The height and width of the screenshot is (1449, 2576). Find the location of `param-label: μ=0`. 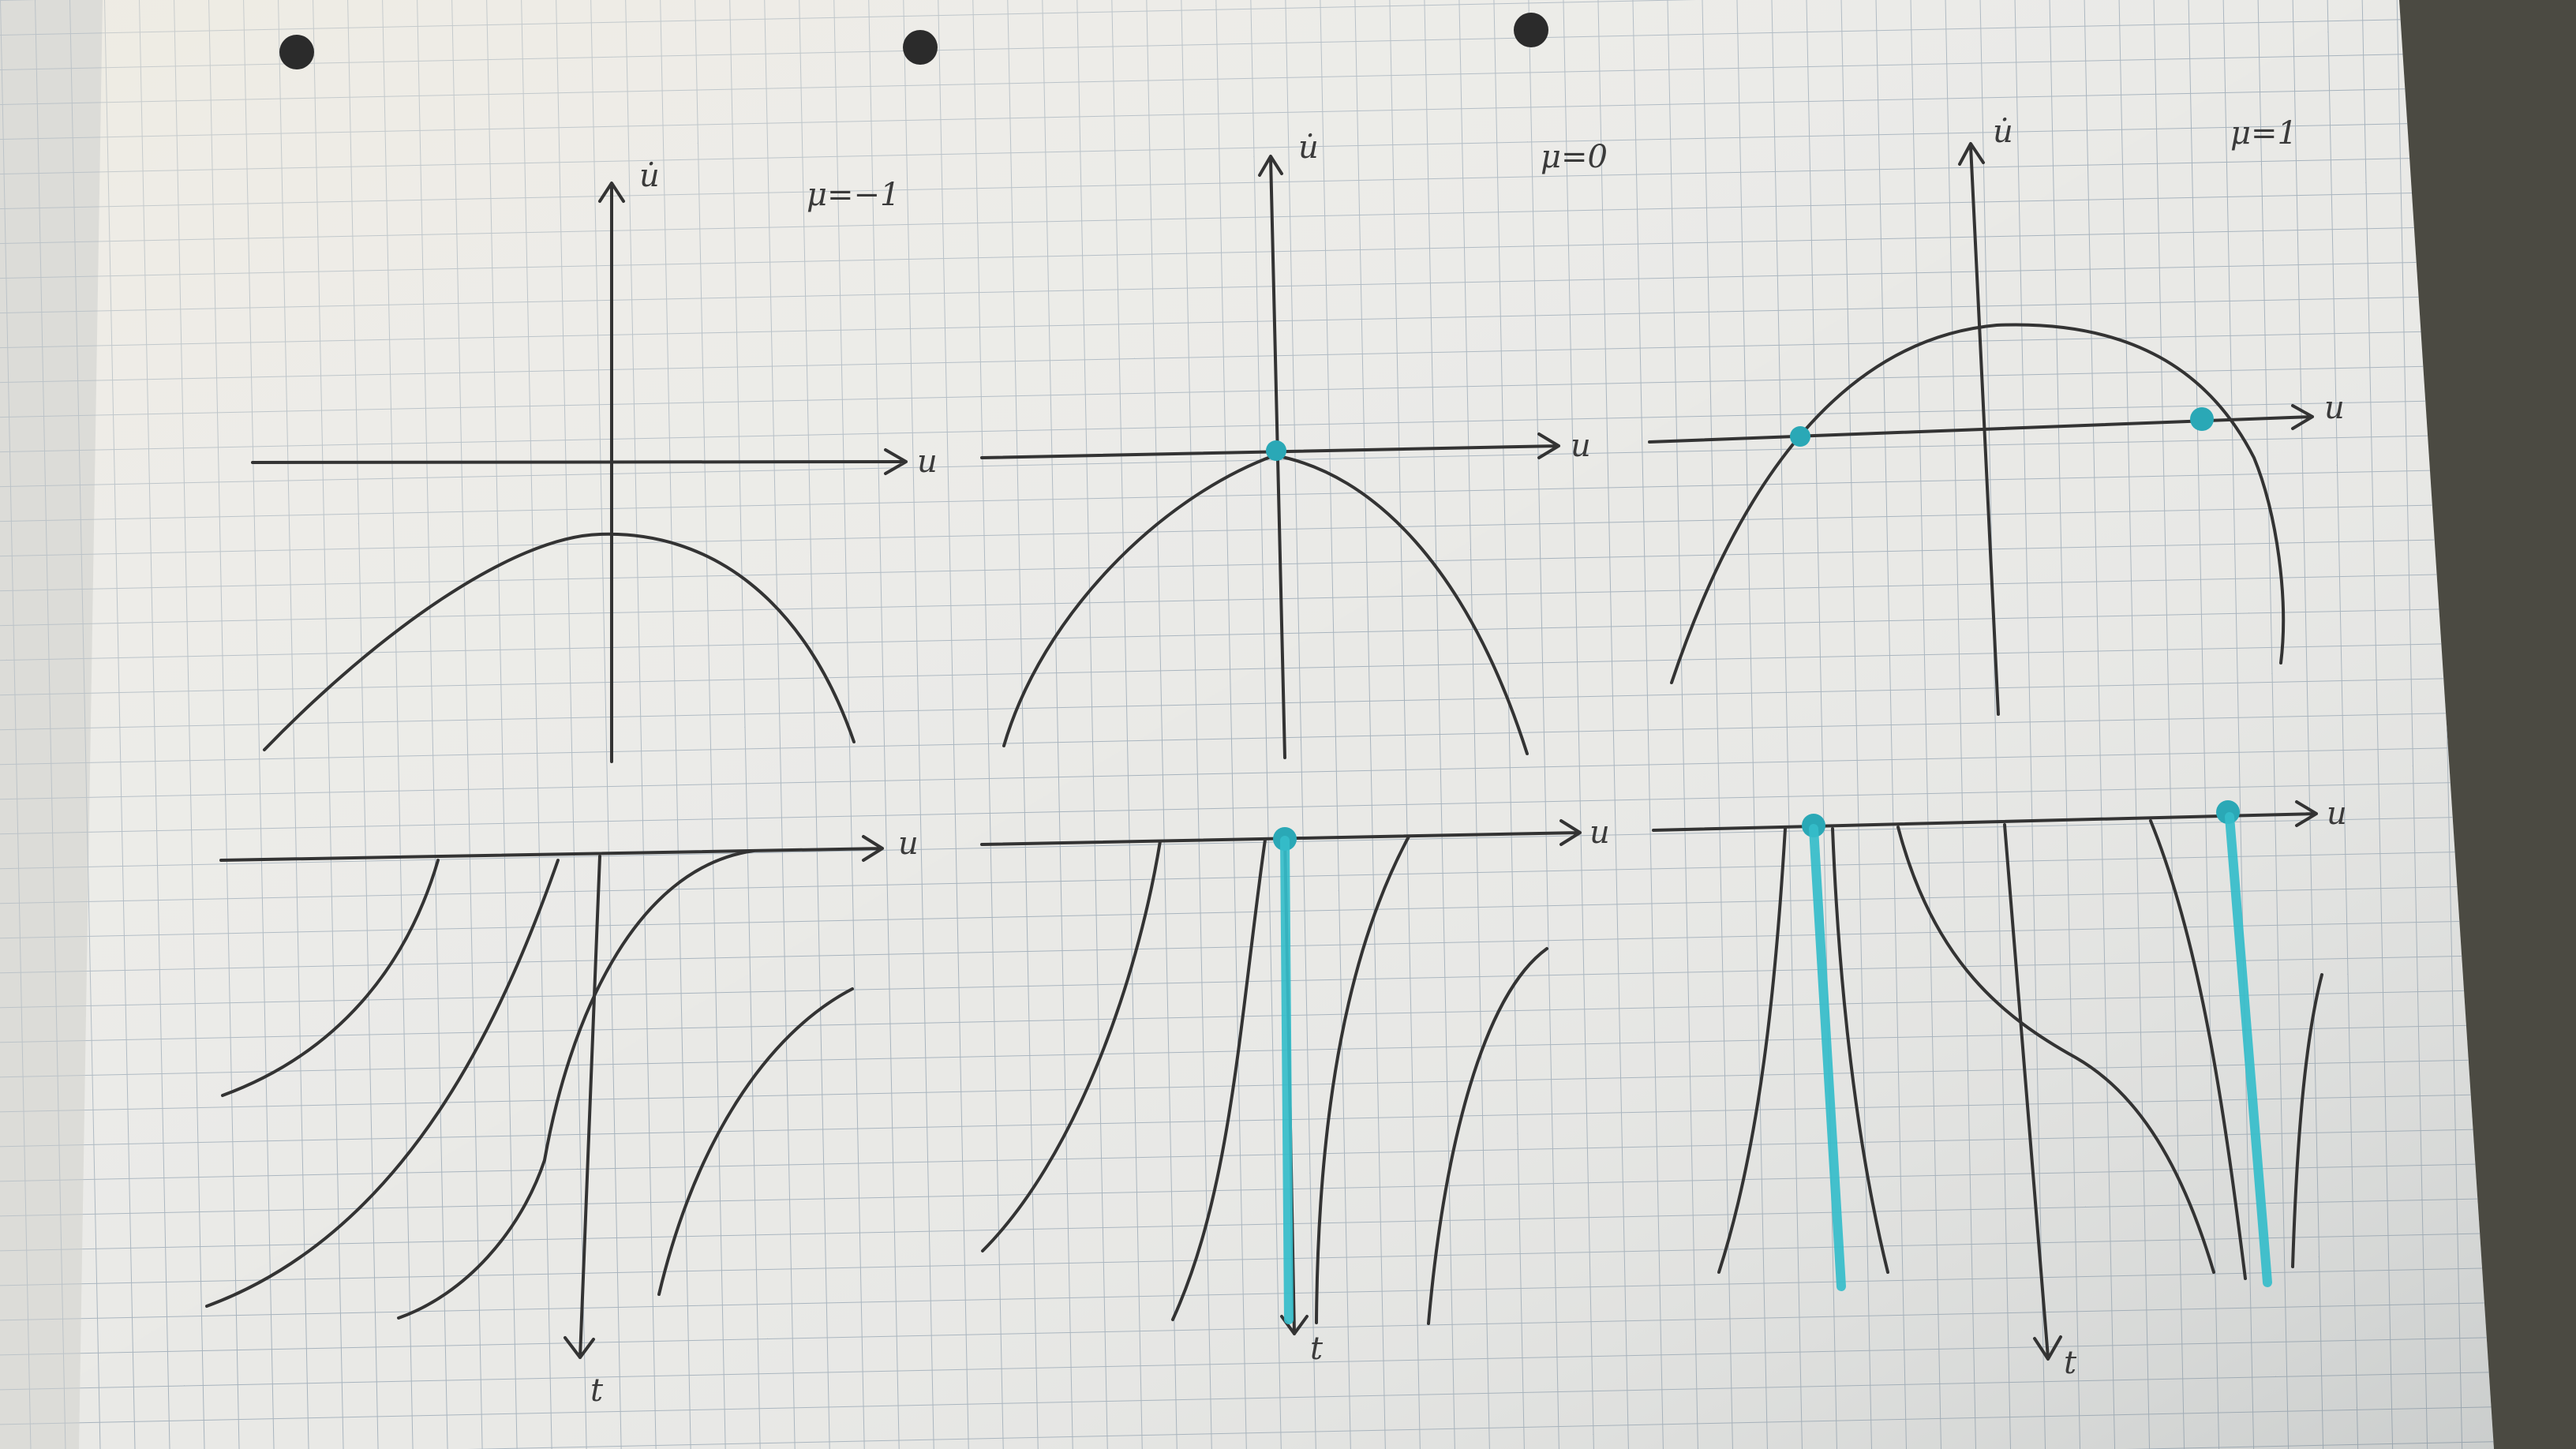

param-label: μ=0 is located at coordinates (1574, 157).